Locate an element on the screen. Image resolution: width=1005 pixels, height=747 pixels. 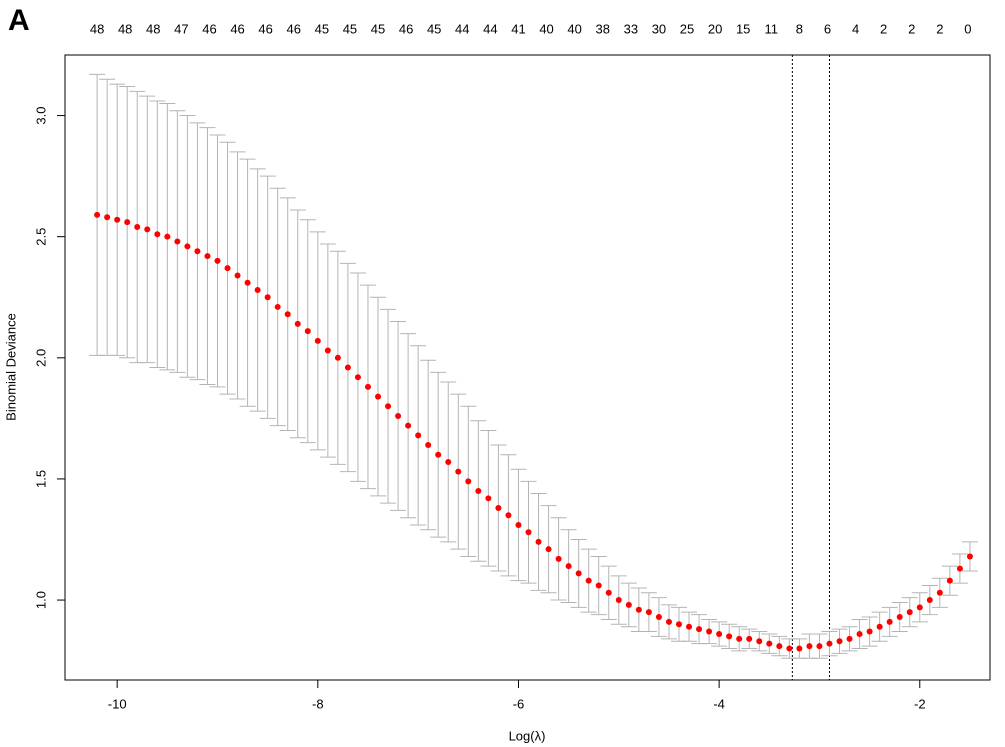
x-tick-label: -8 is located at coordinates (318, 703).